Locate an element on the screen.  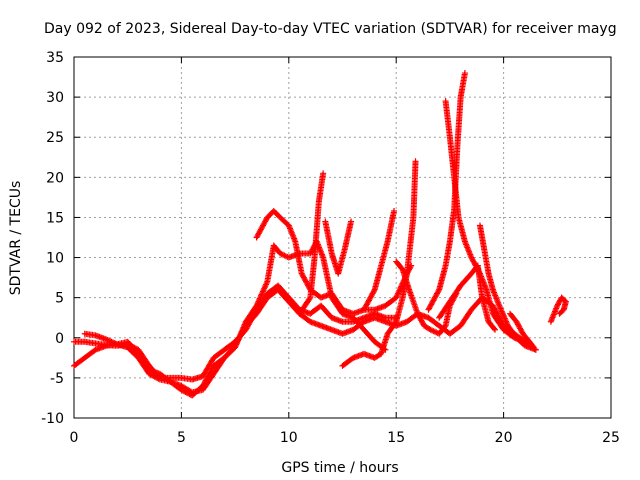
y-tick-label-3: 5 is located at coordinates (59, 299).